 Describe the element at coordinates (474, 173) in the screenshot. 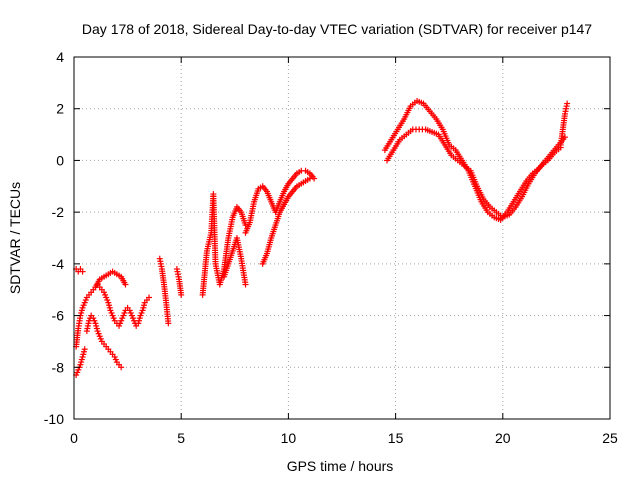

I see `series-track-m` at that location.